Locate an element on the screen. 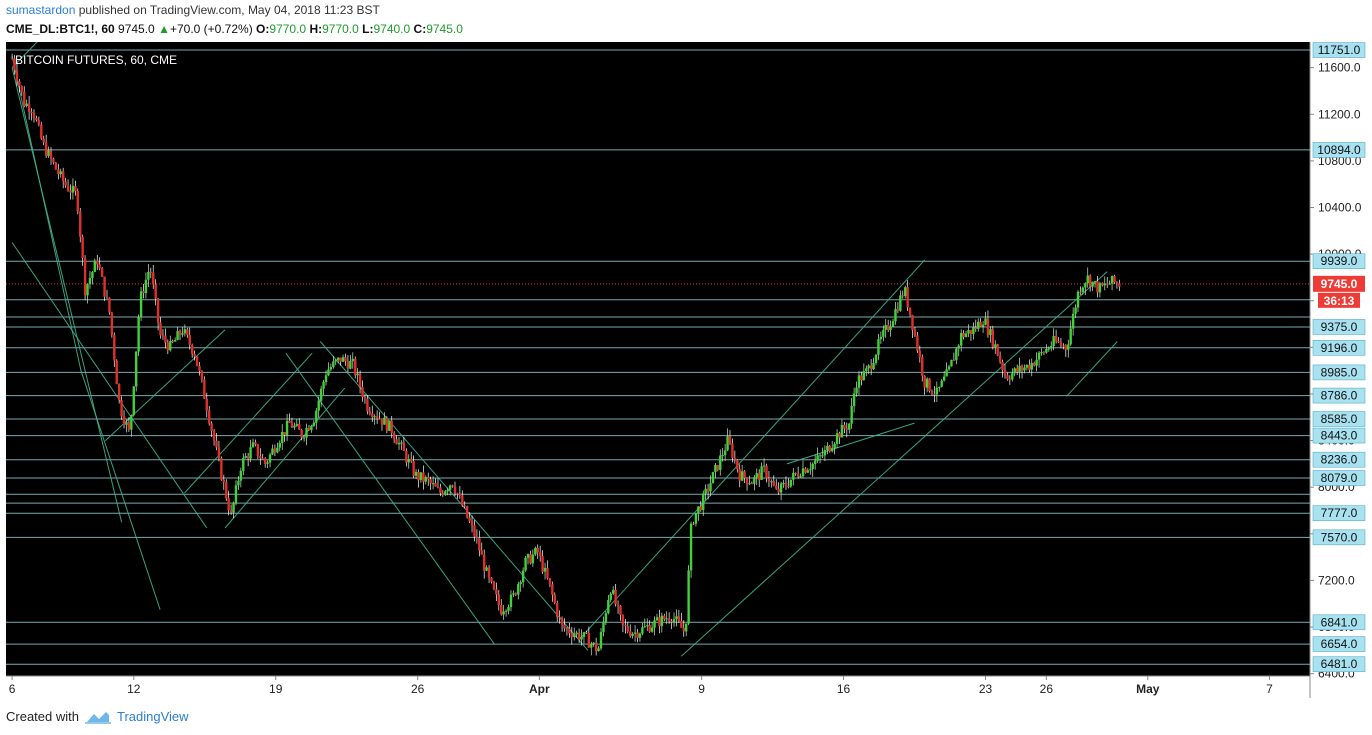 This screenshot has height=735, width=1372. tradingview-logo-icon is located at coordinates (97, 717).